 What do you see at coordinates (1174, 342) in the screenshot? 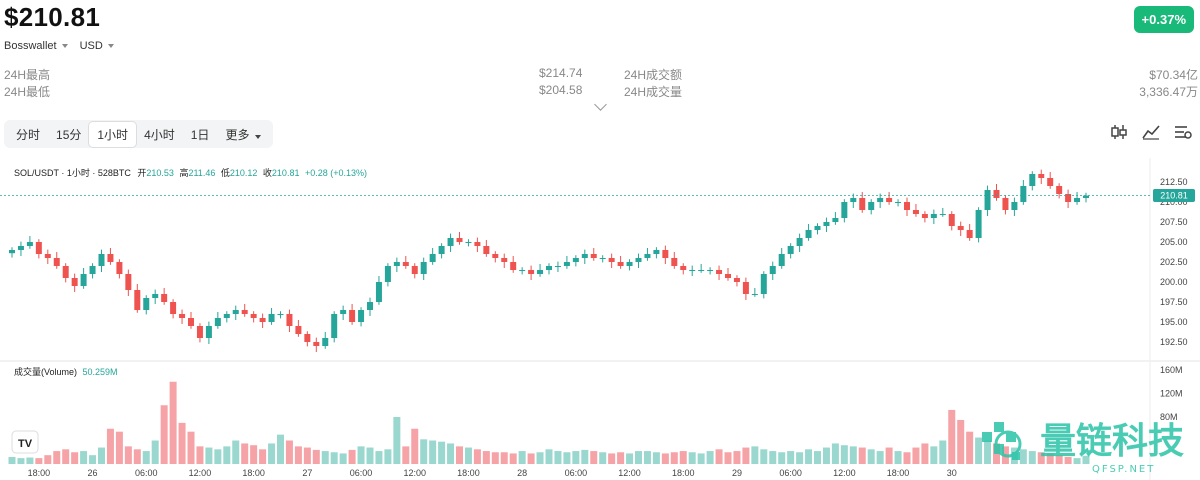
I see `price-tick-label: 192.50` at bounding box center [1174, 342].